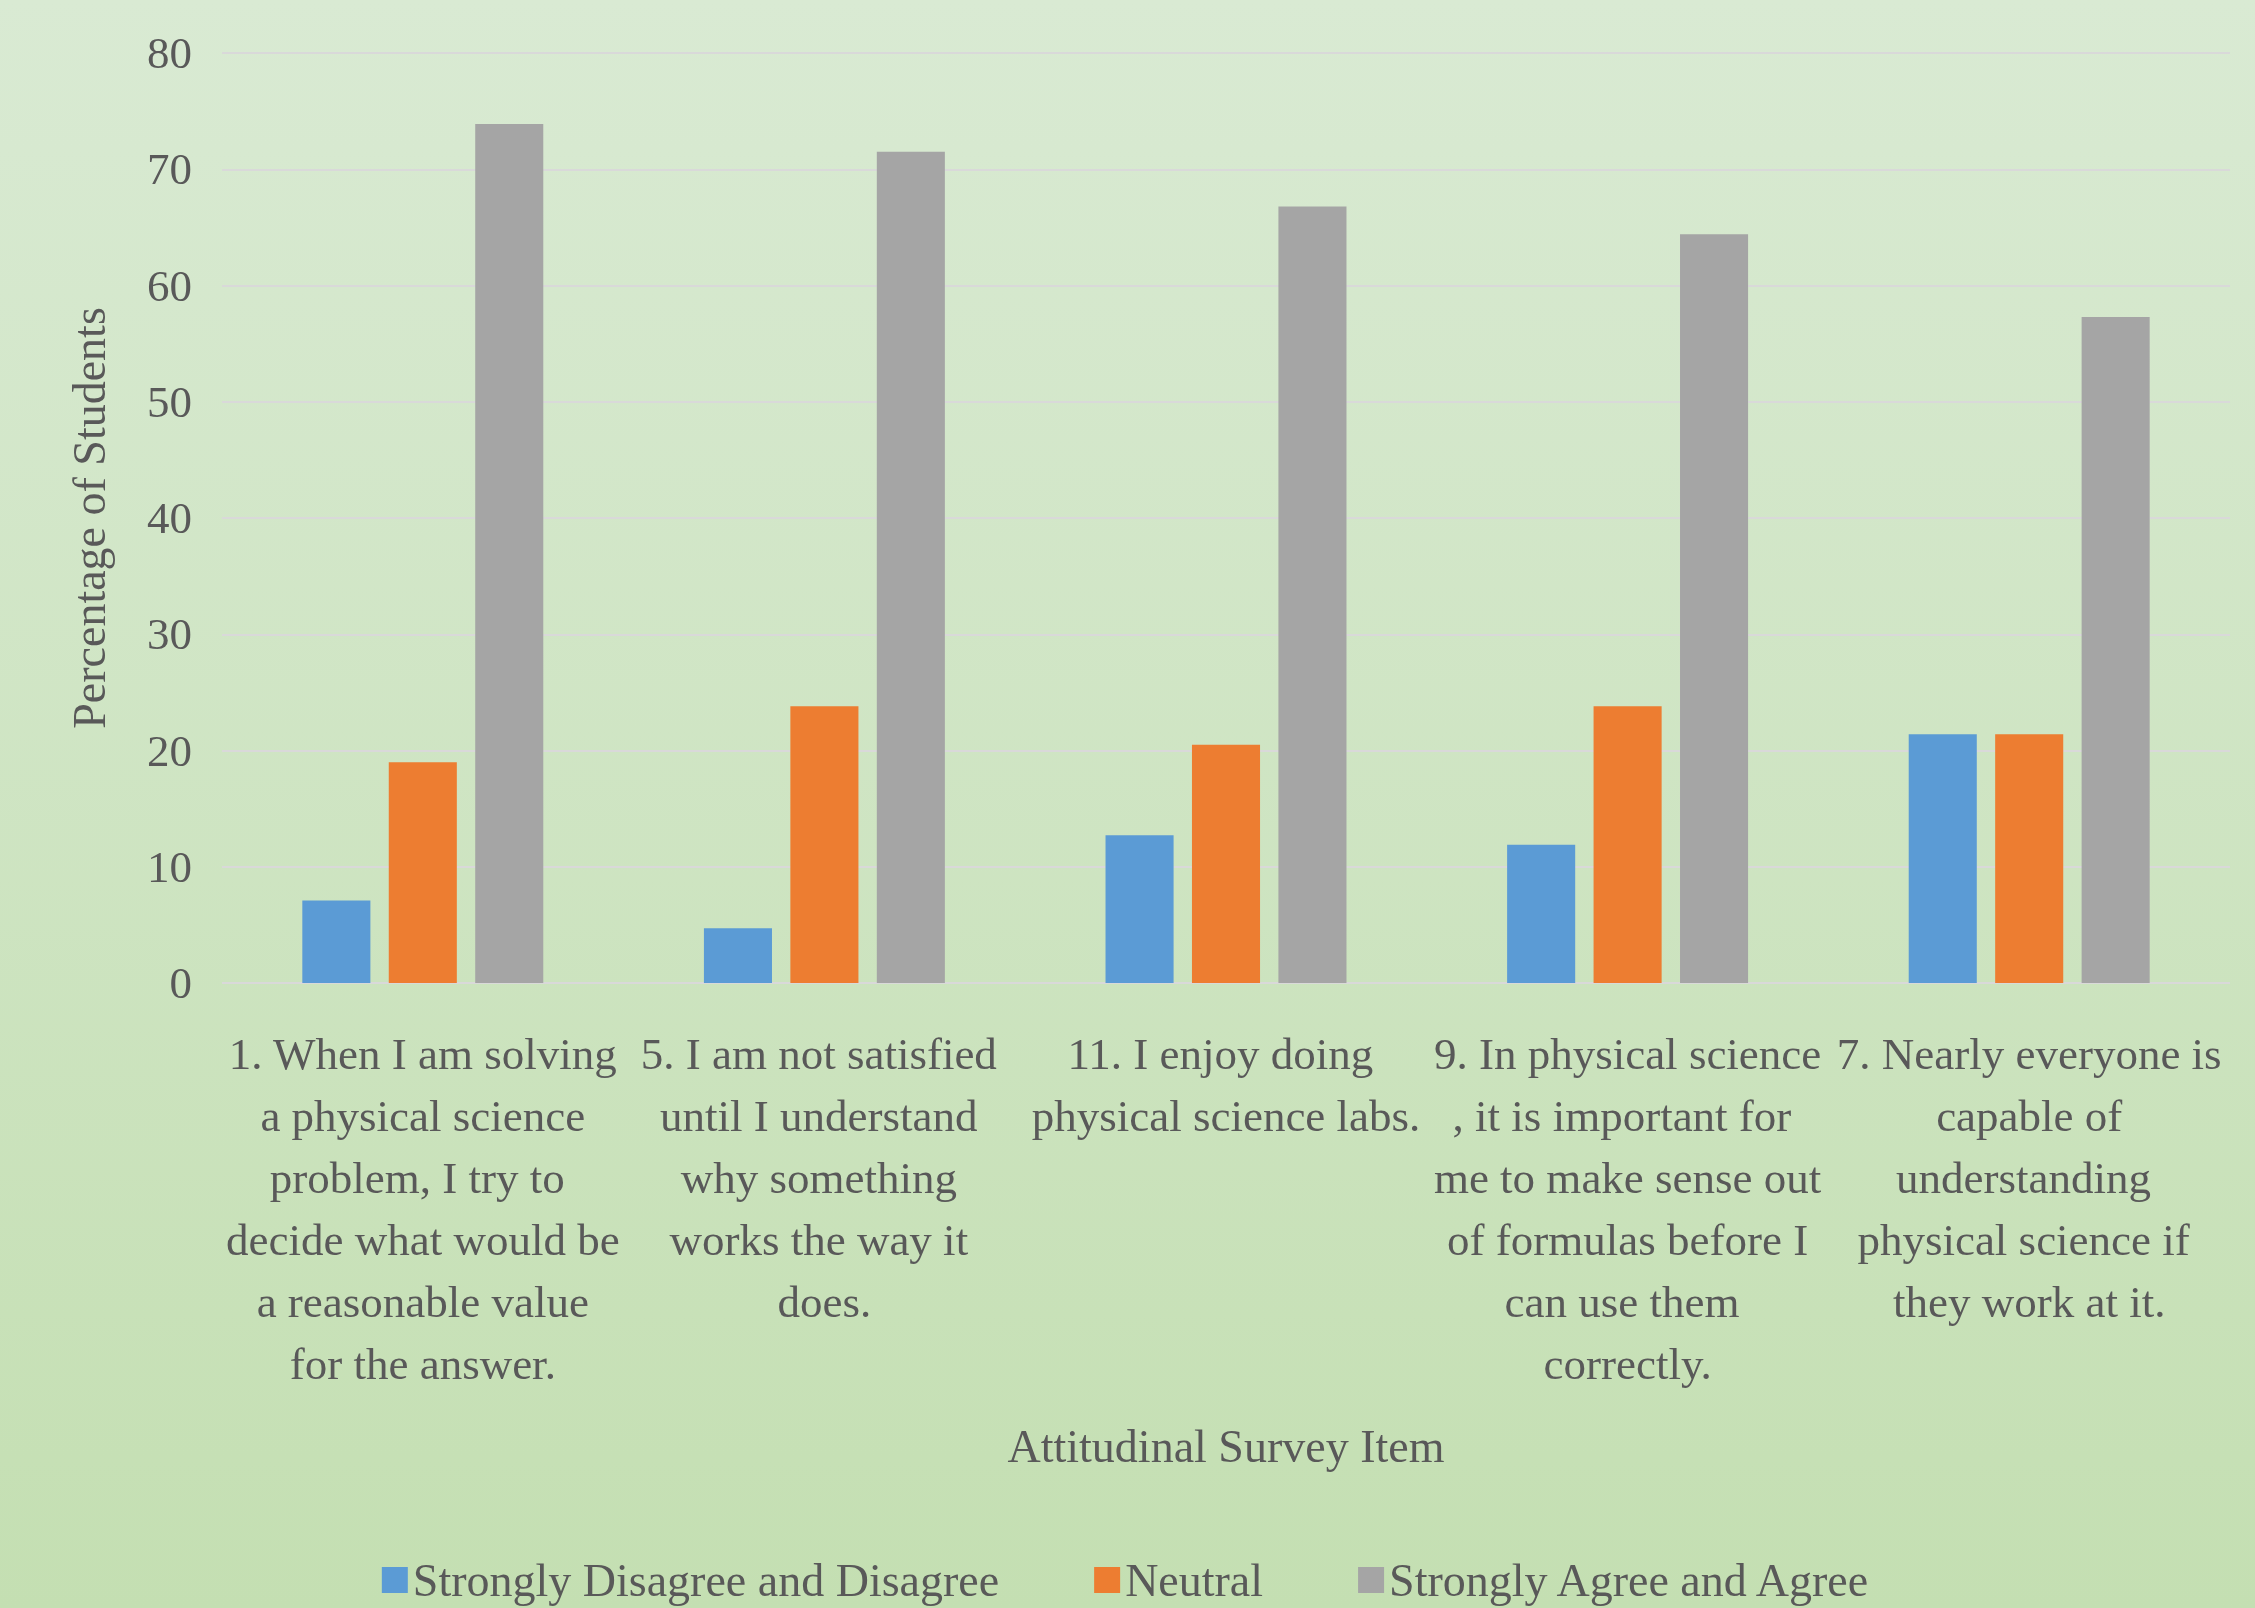 The width and height of the screenshot is (2255, 1608). Describe the element at coordinates (1629, 1580) in the screenshot. I see `legend-label: Strongly Agree and Agree` at that location.